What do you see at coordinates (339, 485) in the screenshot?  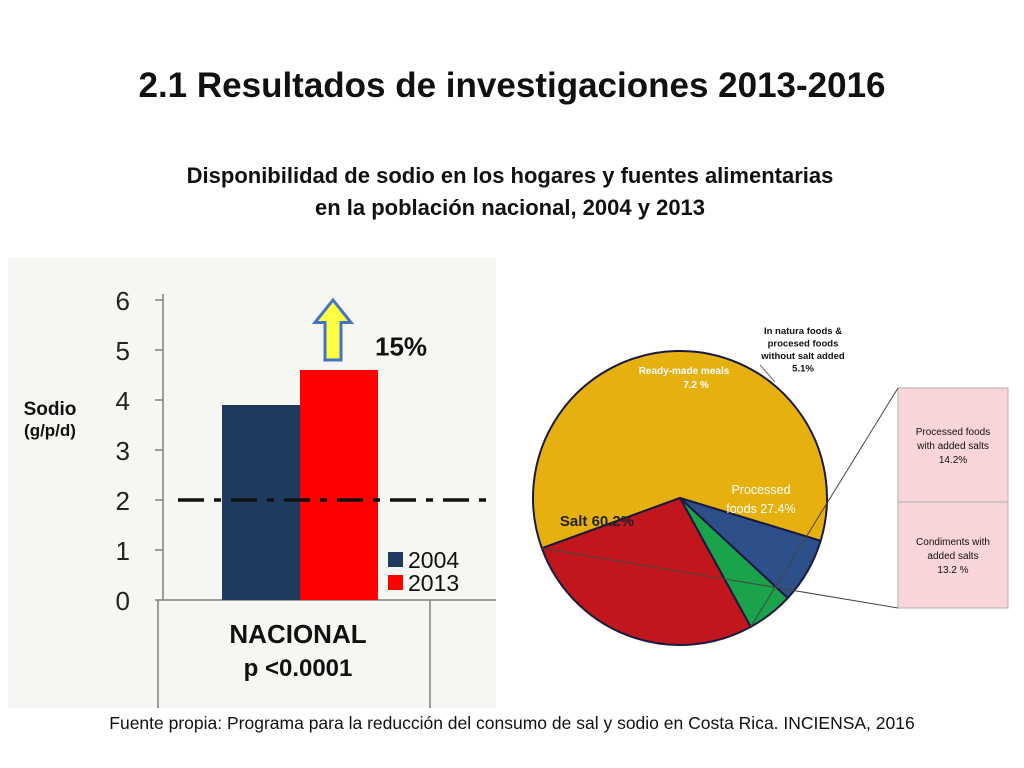 I see `bar-2013` at bounding box center [339, 485].